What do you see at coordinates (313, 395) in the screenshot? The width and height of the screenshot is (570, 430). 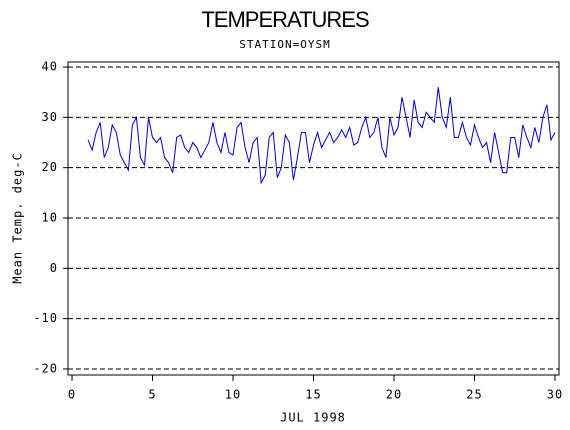 I see `x-tick-label: 15` at bounding box center [313, 395].